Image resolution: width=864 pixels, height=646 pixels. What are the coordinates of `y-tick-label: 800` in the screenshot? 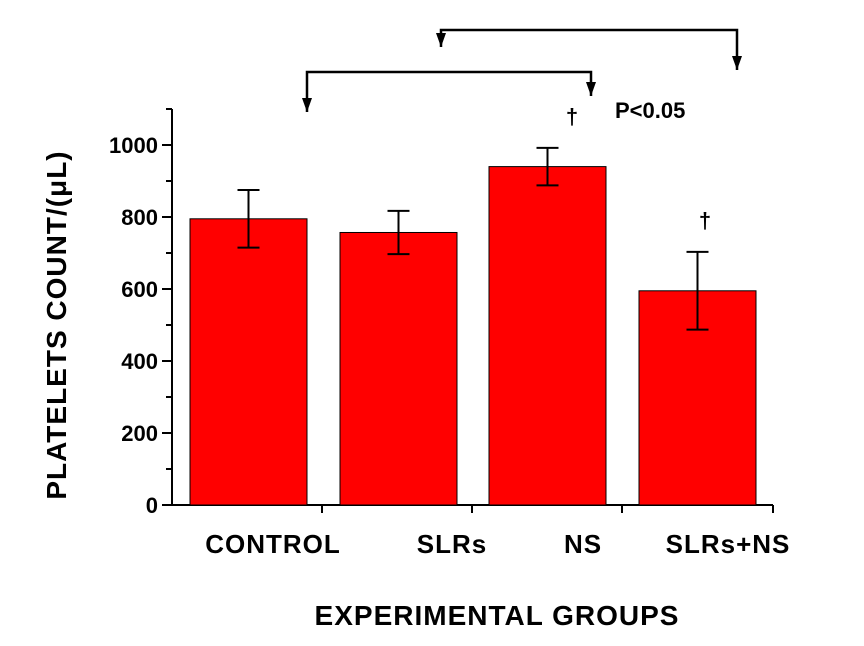 It's located at (139, 217).